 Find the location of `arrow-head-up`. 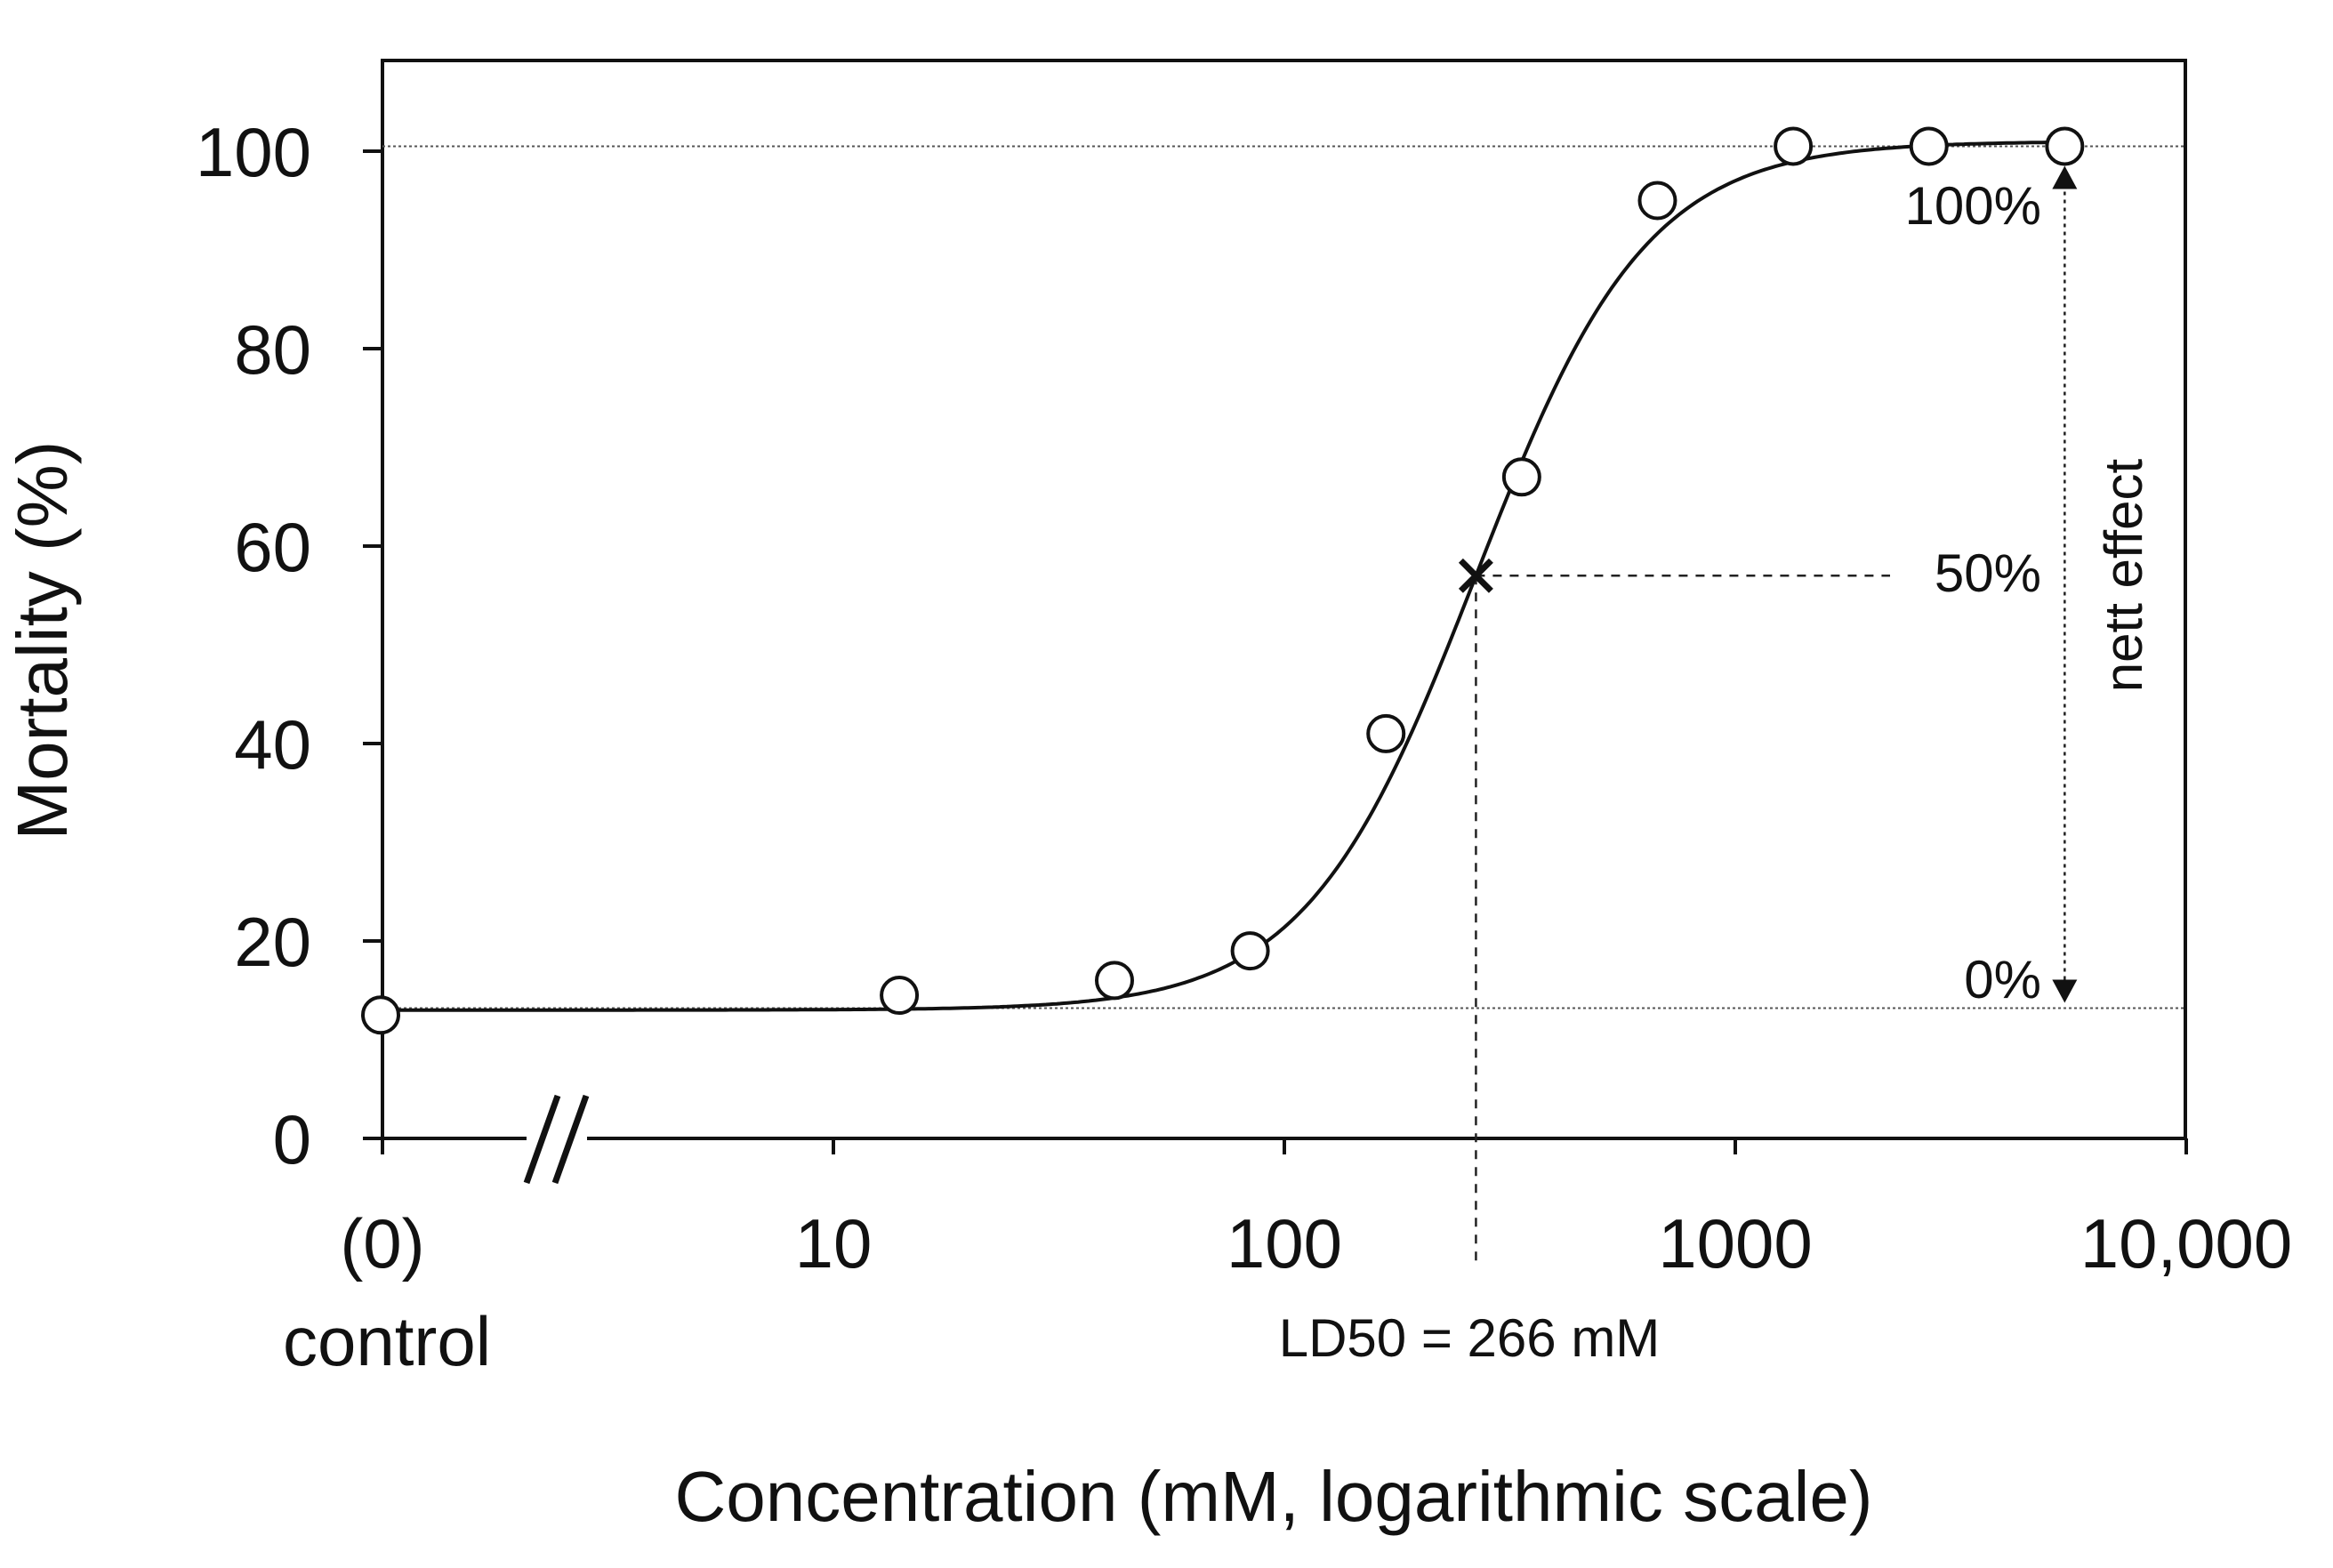

arrow-head-up is located at coordinates (2065, 177).